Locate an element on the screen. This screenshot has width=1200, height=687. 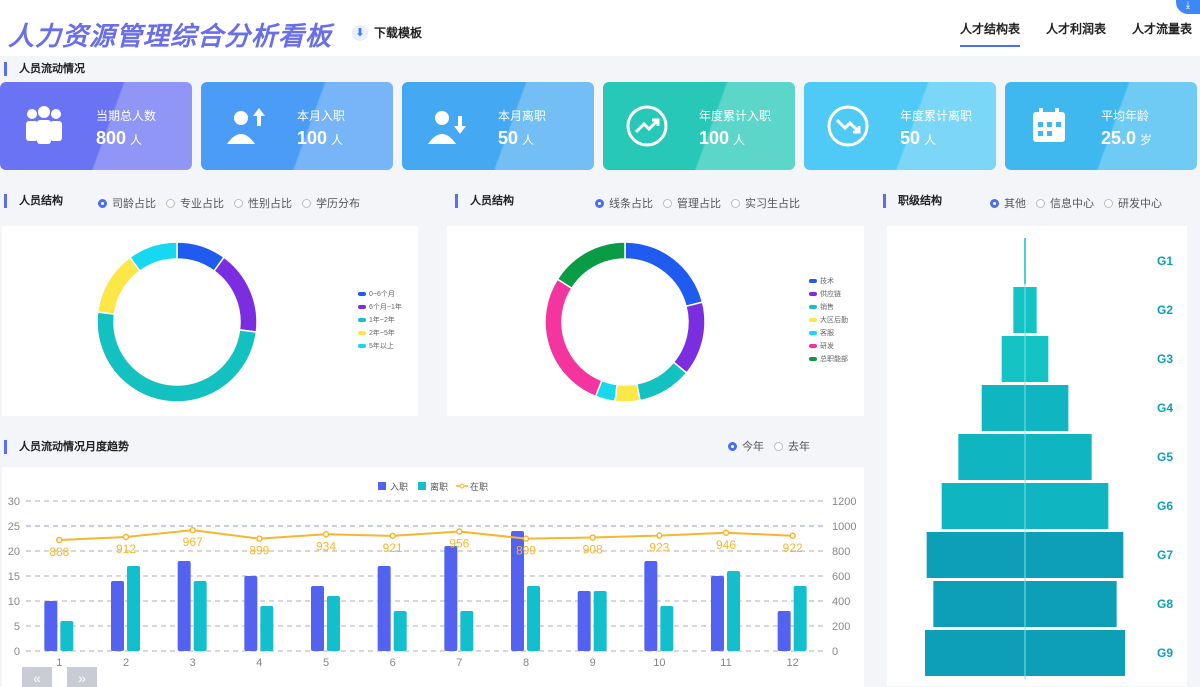
bar-入职-8 is located at coordinates (517, 591).